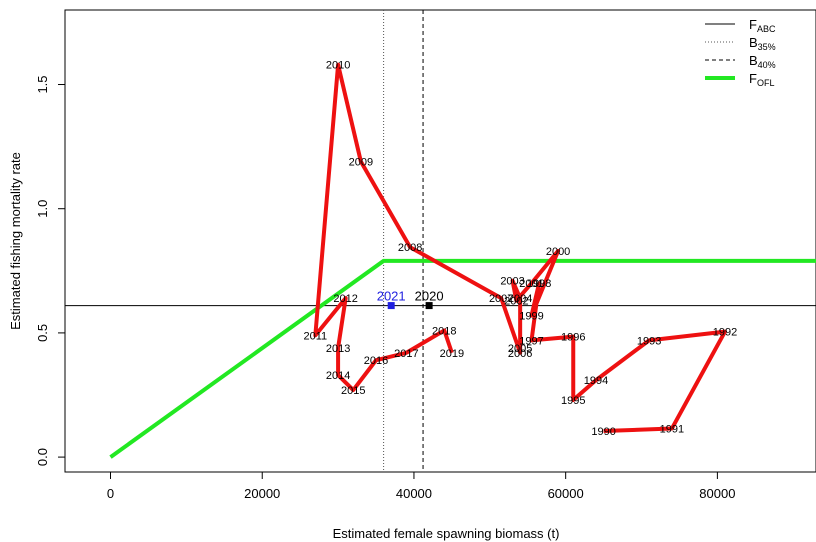 The width and height of the screenshot is (816, 542). I want to click on year-label-2012: 2012, so click(345, 299).